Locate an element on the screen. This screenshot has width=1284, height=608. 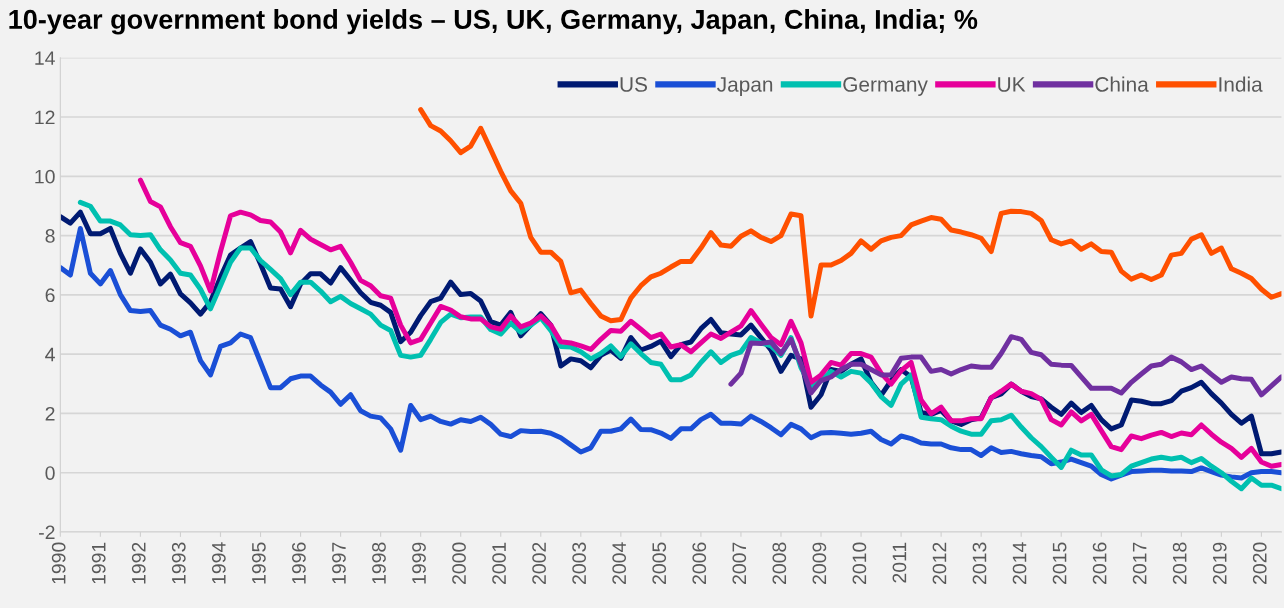
y-tick-label: 8 is located at coordinates (50, 236).